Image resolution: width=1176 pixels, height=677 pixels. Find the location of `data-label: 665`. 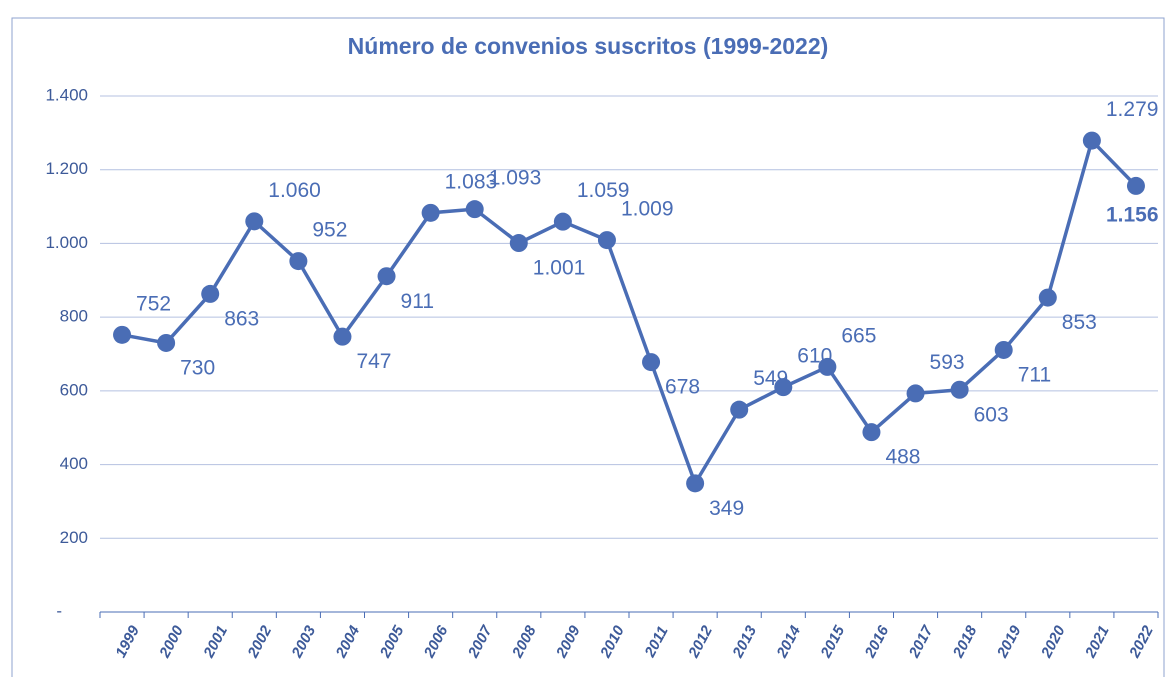

data-label: 665 is located at coordinates (858, 335).